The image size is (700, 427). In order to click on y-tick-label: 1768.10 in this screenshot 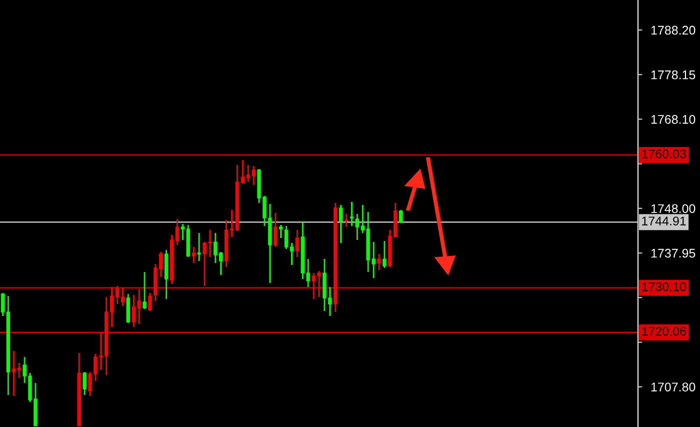, I will do `click(673, 119)`.